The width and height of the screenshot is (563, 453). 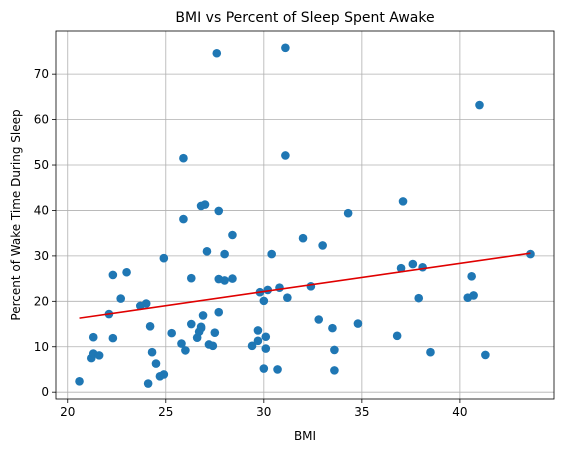 What do you see at coordinates (41, 210) in the screenshot?
I see `y-tick-label: 40` at bounding box center [41, 210].